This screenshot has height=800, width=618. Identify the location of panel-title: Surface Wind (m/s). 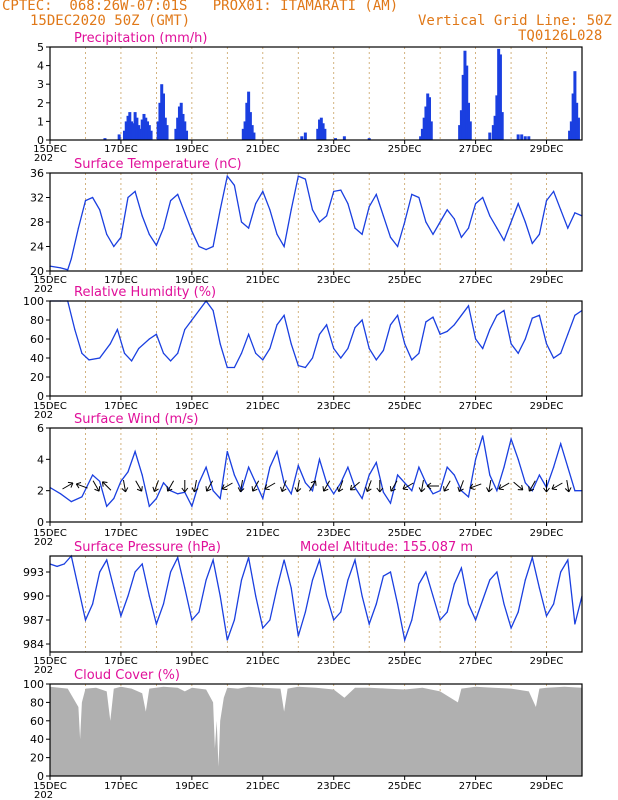
(136, 419).